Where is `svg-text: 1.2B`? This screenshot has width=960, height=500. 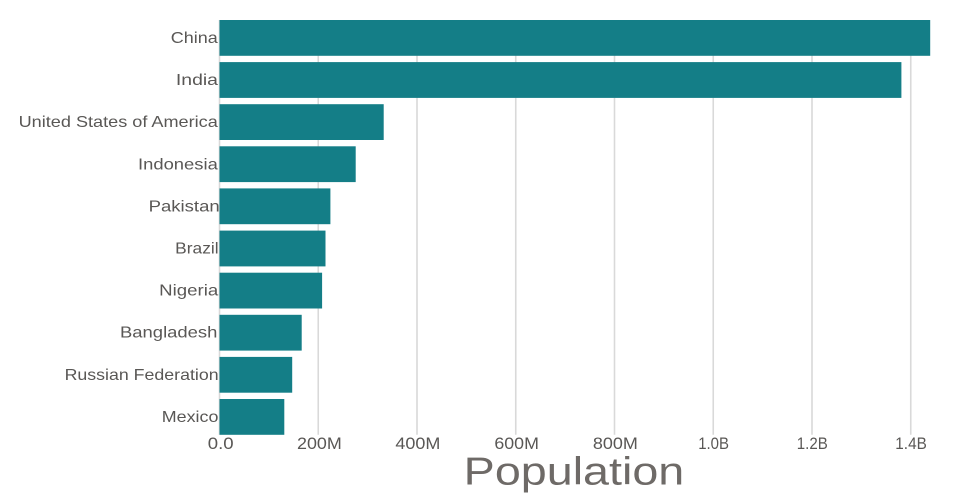 svg-text: 1.2B is located at coordinates (812, 444).